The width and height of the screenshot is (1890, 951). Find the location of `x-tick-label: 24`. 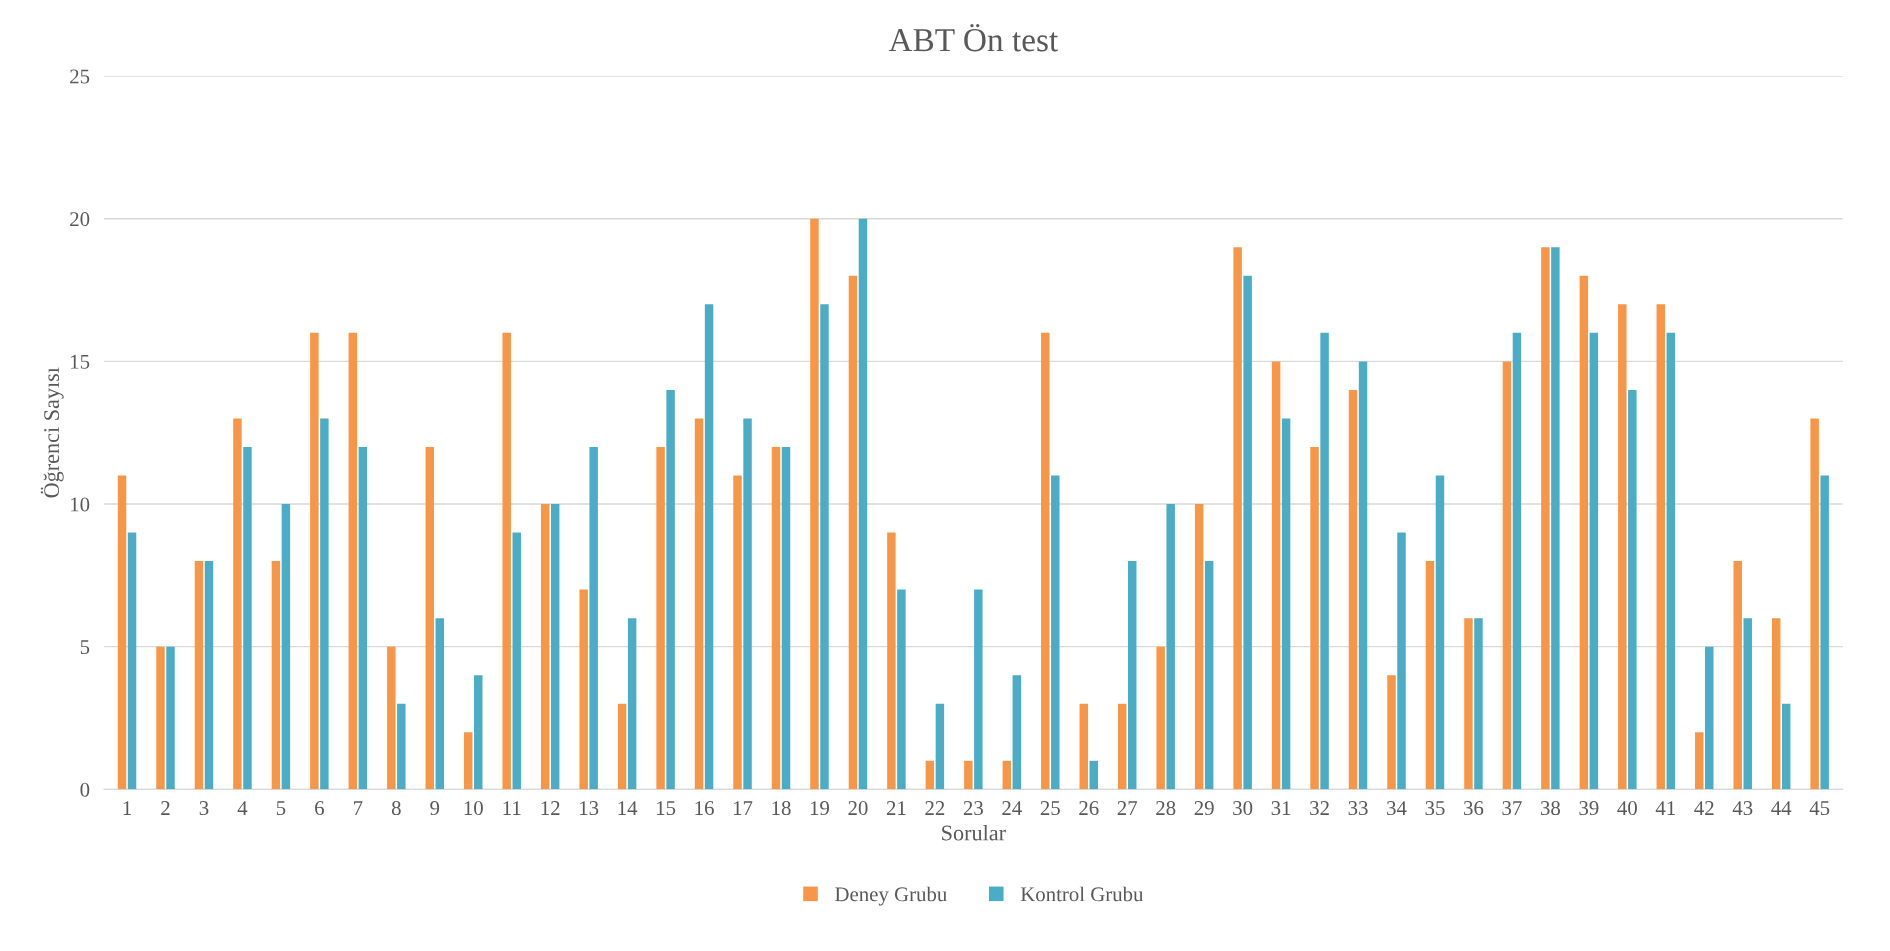

x-tick-label: 24 is located at coordinates (1012, 808).